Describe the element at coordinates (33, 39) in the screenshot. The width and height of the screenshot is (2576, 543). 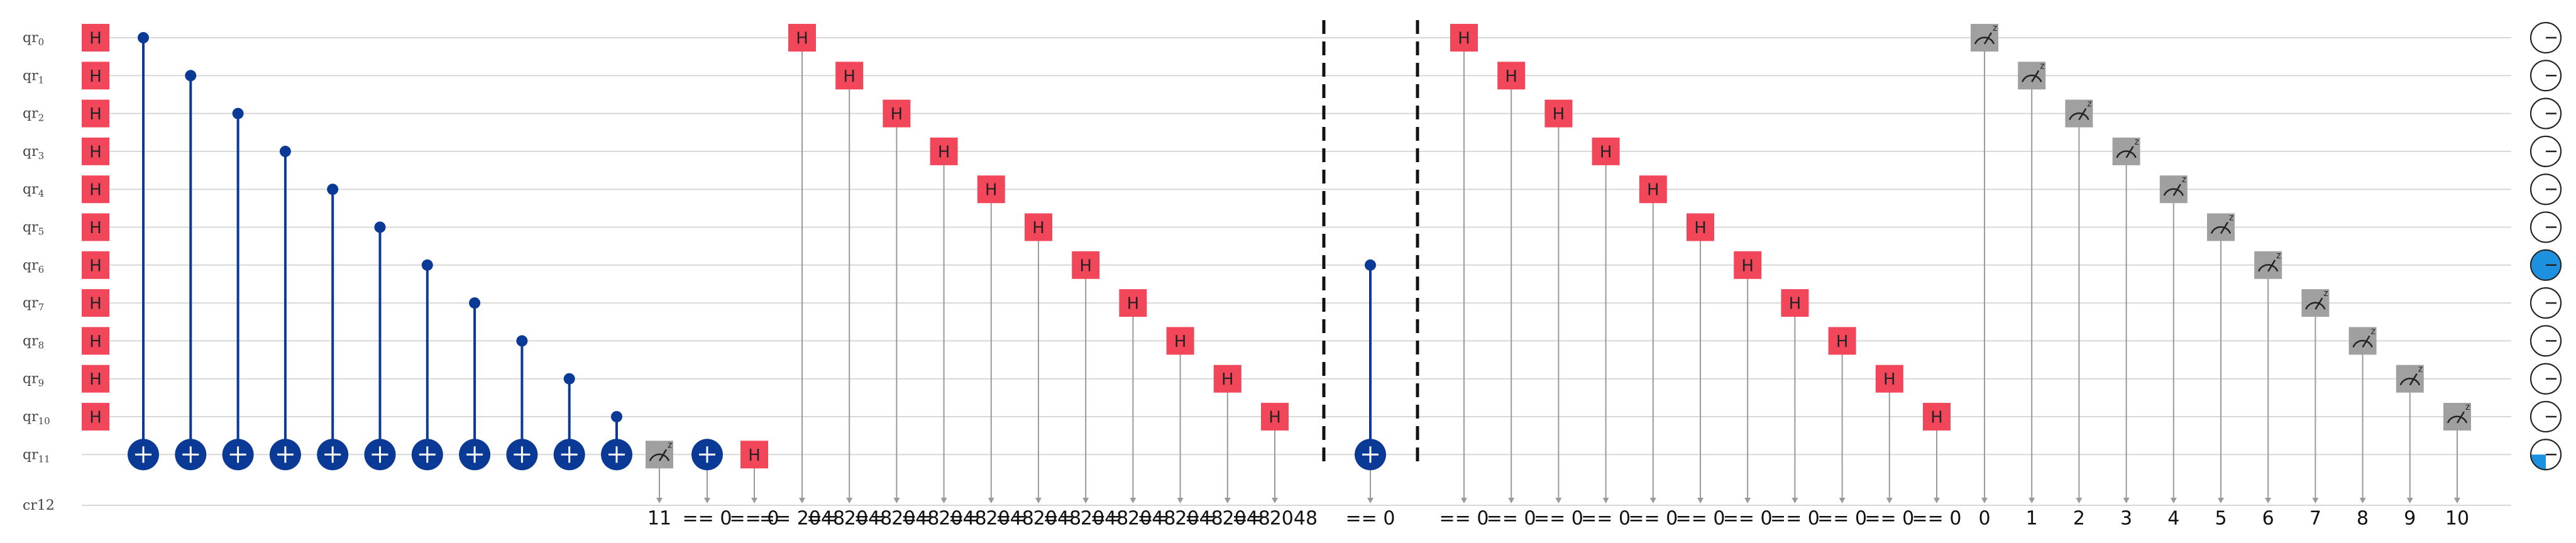
I see `qubit-label: qr0` at that location.